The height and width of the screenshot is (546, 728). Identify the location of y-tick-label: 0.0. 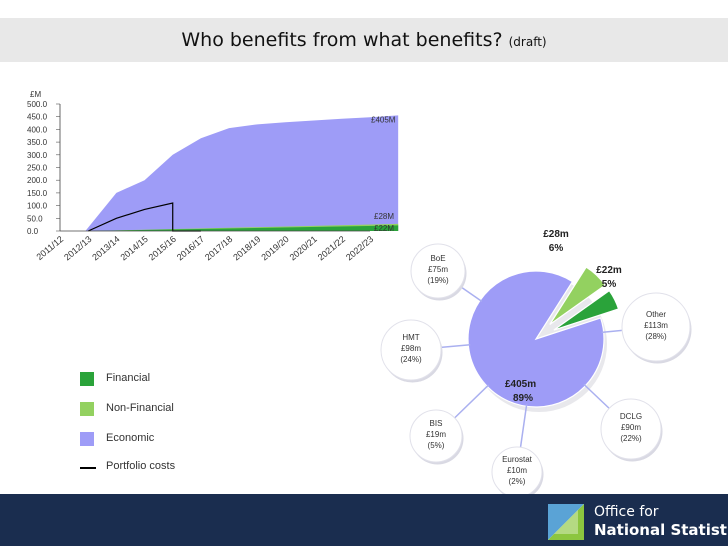
(33, 231).